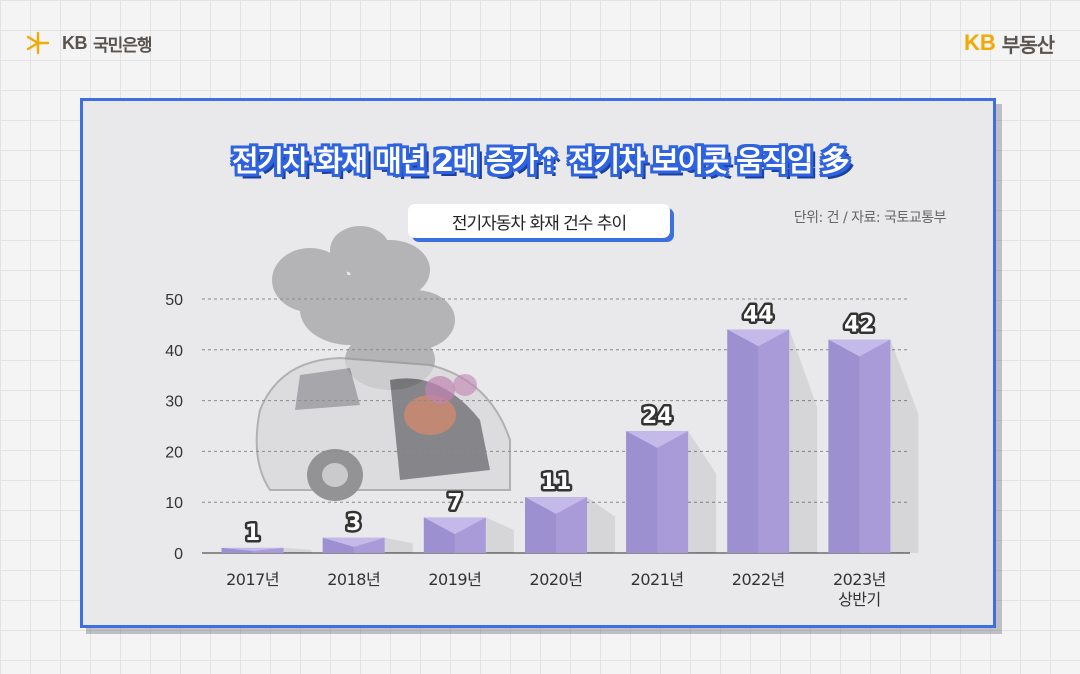  What do you see at coordinates (383, 363) in the screenshot?
I see `burning-car-illustration` at bounding box center [383, 363].